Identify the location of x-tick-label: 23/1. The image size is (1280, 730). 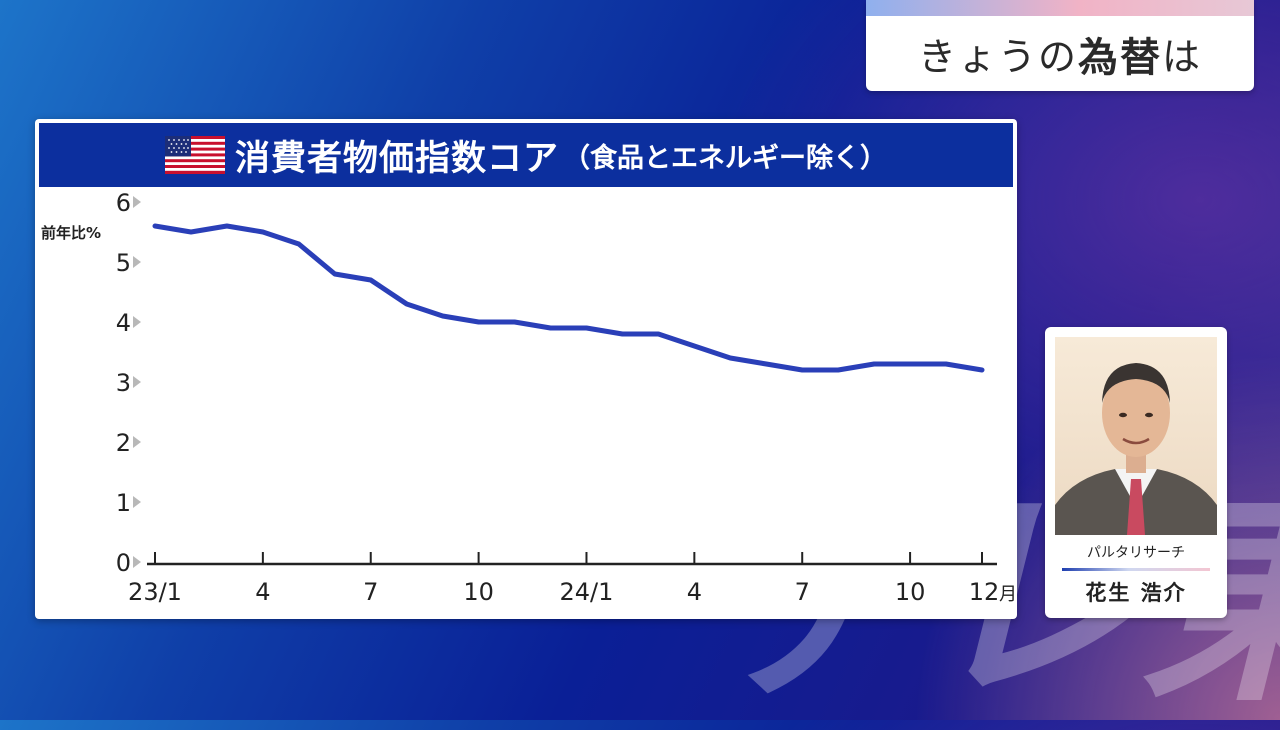
(155, 592).